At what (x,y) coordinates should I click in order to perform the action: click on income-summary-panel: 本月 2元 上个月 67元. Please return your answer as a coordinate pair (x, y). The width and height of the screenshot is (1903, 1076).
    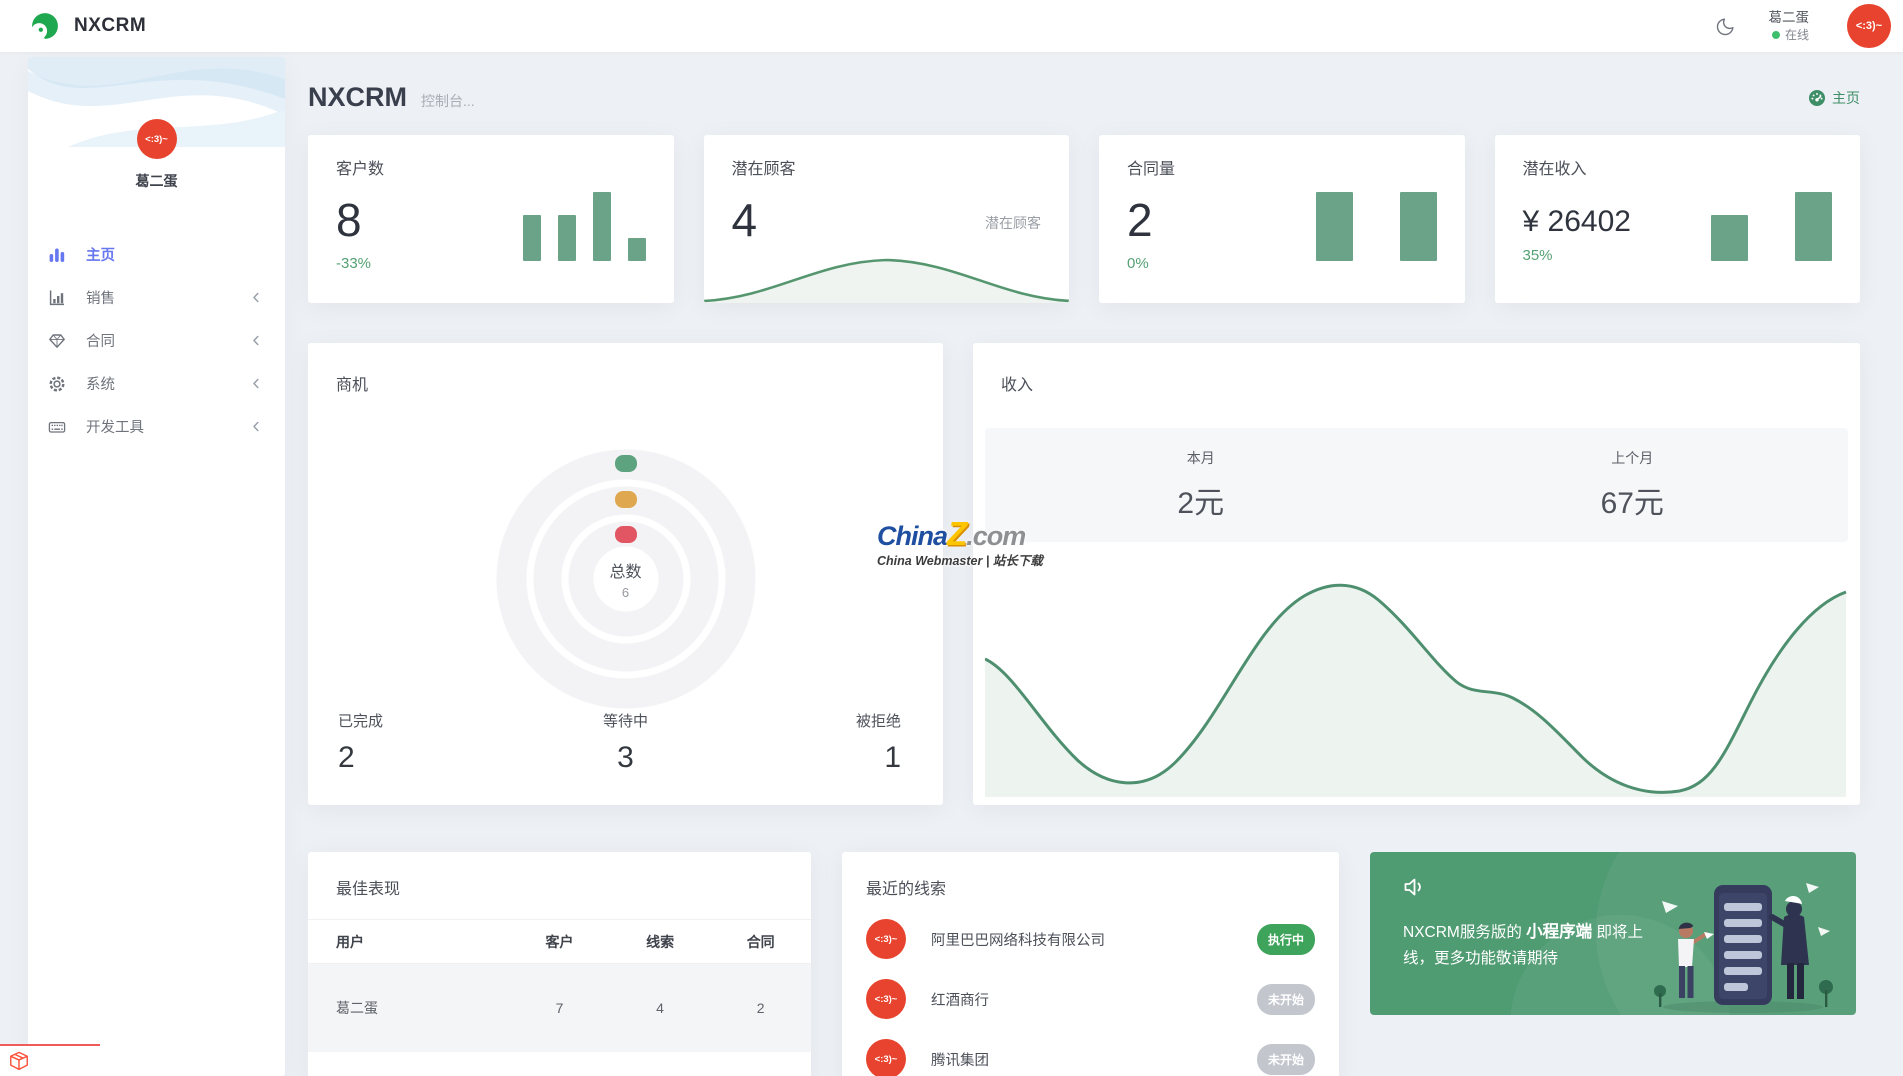
    Looking at the image, I should click on (1416, 485).